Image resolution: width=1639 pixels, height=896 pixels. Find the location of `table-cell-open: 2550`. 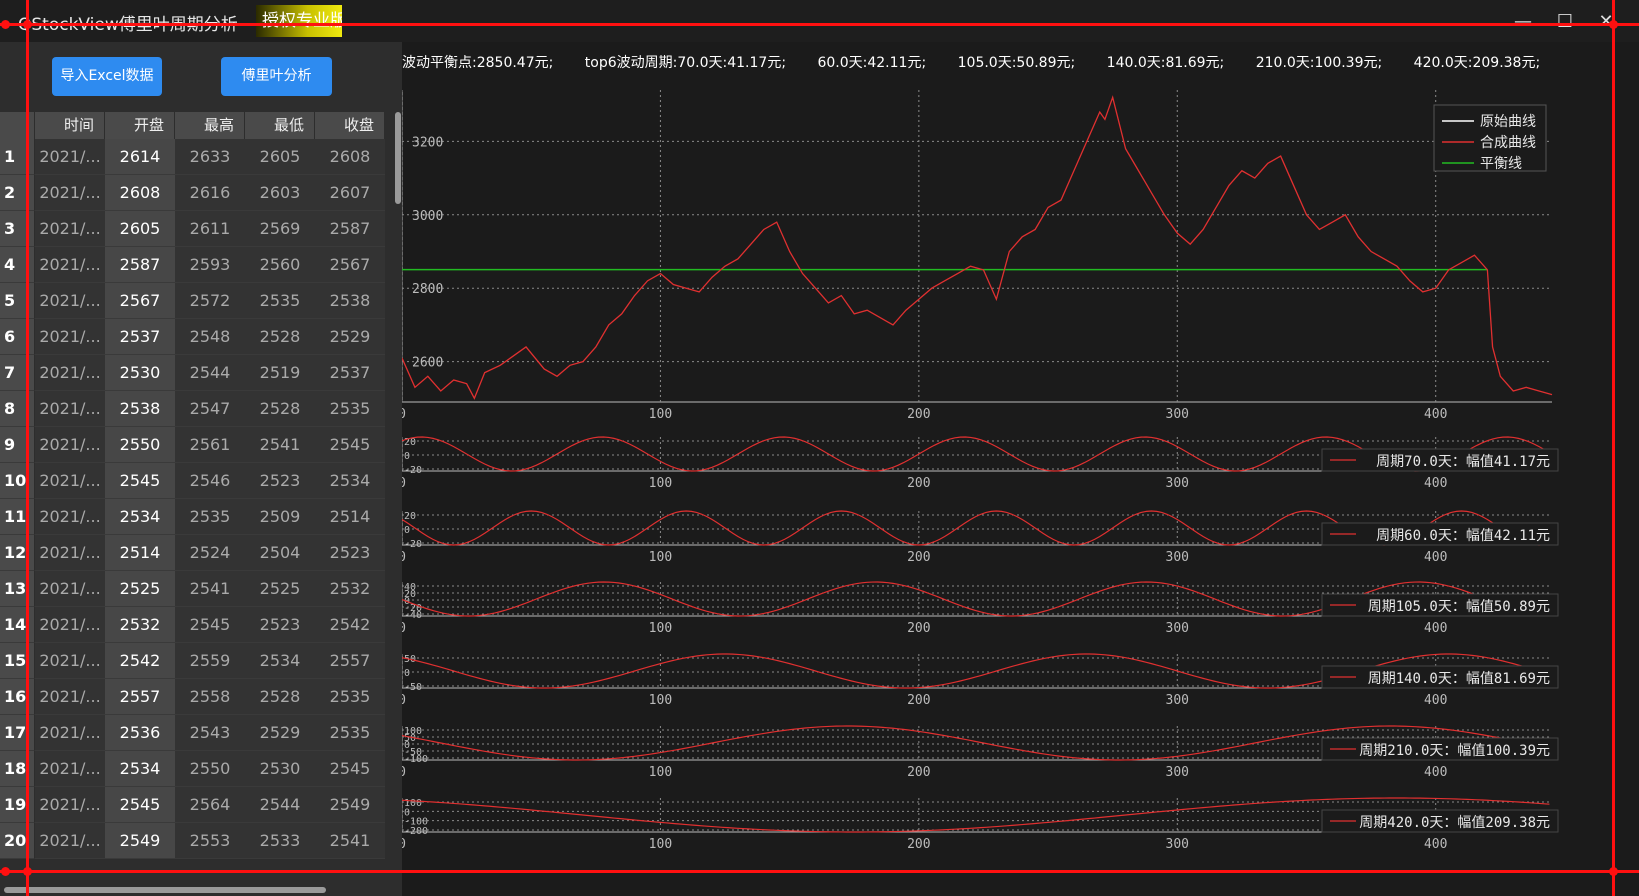

table-cell-open: 2550 is located at coordinates (140, 445).